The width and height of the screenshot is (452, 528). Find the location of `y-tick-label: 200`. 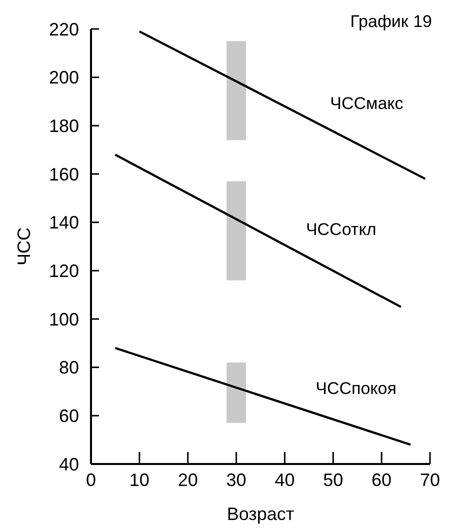

y-tick-label: 200 is located at coordinates (63, 78).